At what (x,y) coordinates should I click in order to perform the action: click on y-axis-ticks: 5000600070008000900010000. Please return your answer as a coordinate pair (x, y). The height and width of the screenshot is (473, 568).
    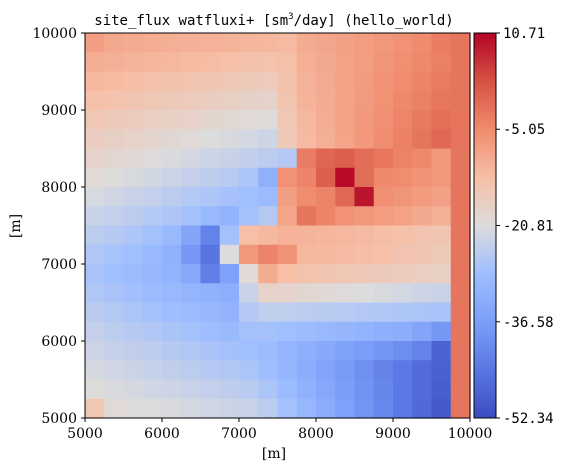
    Looking at the image, I should click on (58, 226).